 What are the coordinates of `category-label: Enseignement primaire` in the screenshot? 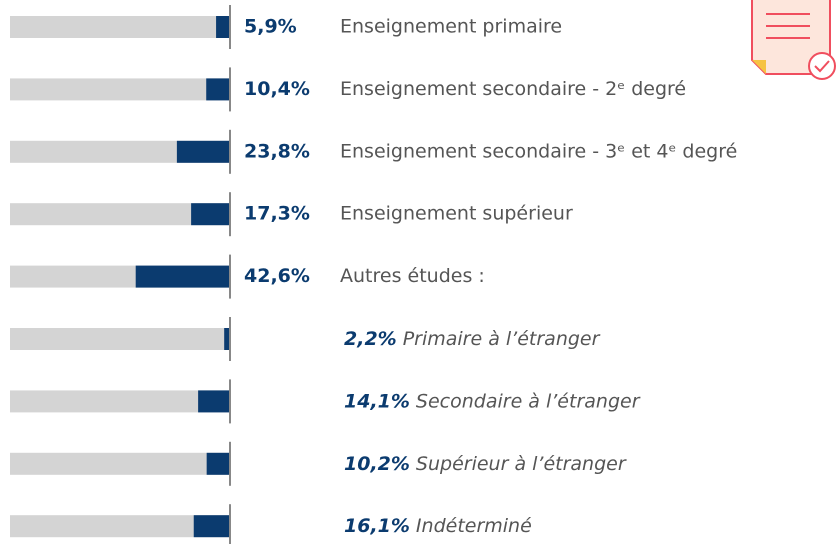 It's located at (451, 27).